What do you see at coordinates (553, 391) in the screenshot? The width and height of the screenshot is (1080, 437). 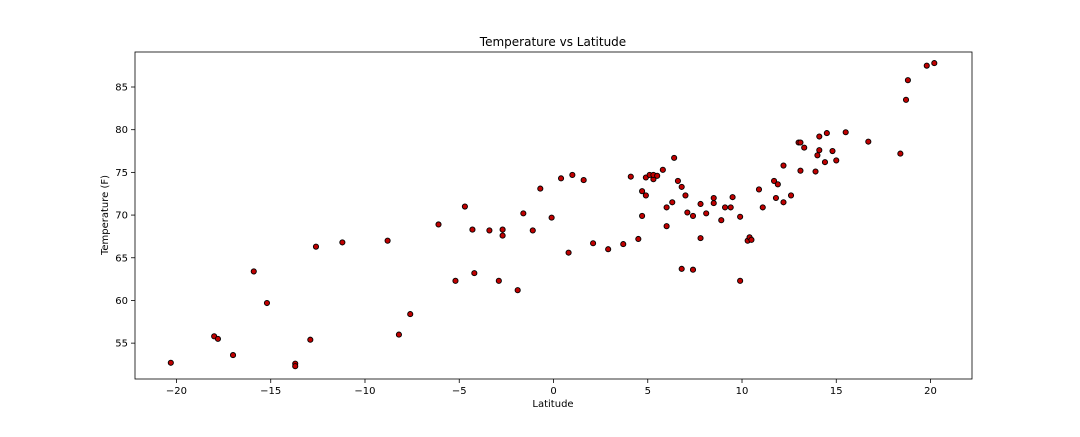 I see `x-tick-label: 0` at bounding box center [553, 391].